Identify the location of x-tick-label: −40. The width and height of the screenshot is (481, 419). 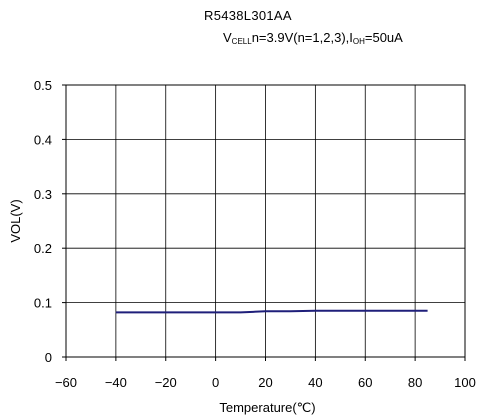
(116, 382).